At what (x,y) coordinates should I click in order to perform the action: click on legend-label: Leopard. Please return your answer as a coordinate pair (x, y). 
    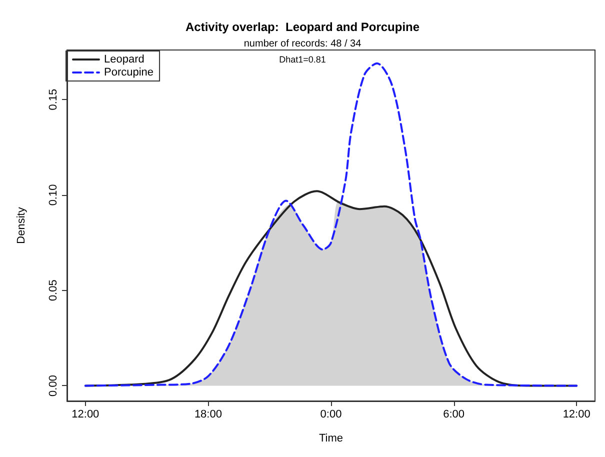
    Looking at the image, I should click on (124, 60).